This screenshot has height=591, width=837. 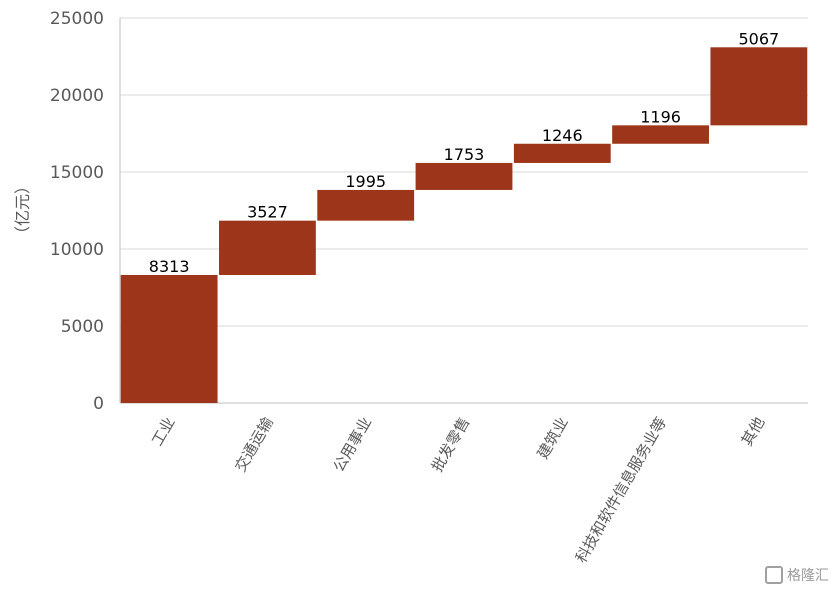 I want to click on data-label: 1753, so click(x=464, y=154).